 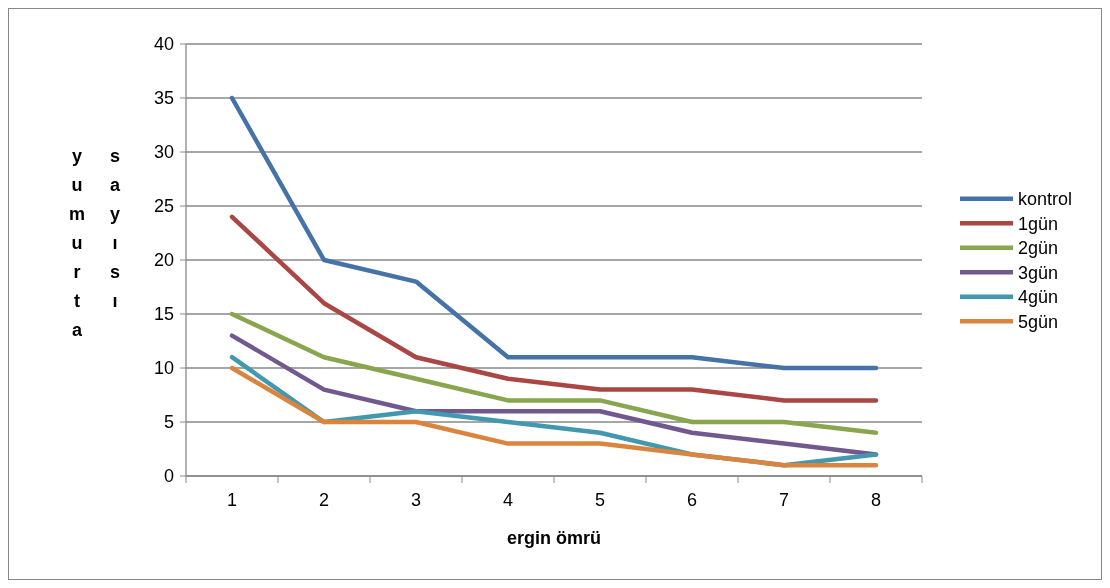 What do you see at coordinates (1038, 297) in the screenshot?
I see `legend-label: 4gün` at bounding box center [1038, 297].